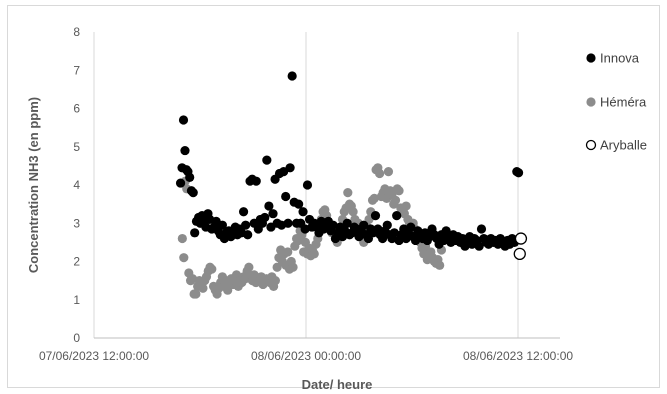 The height and width of the screenshot is (394, 667). I want to click on legend-label: Héméra, so click(623, 102).